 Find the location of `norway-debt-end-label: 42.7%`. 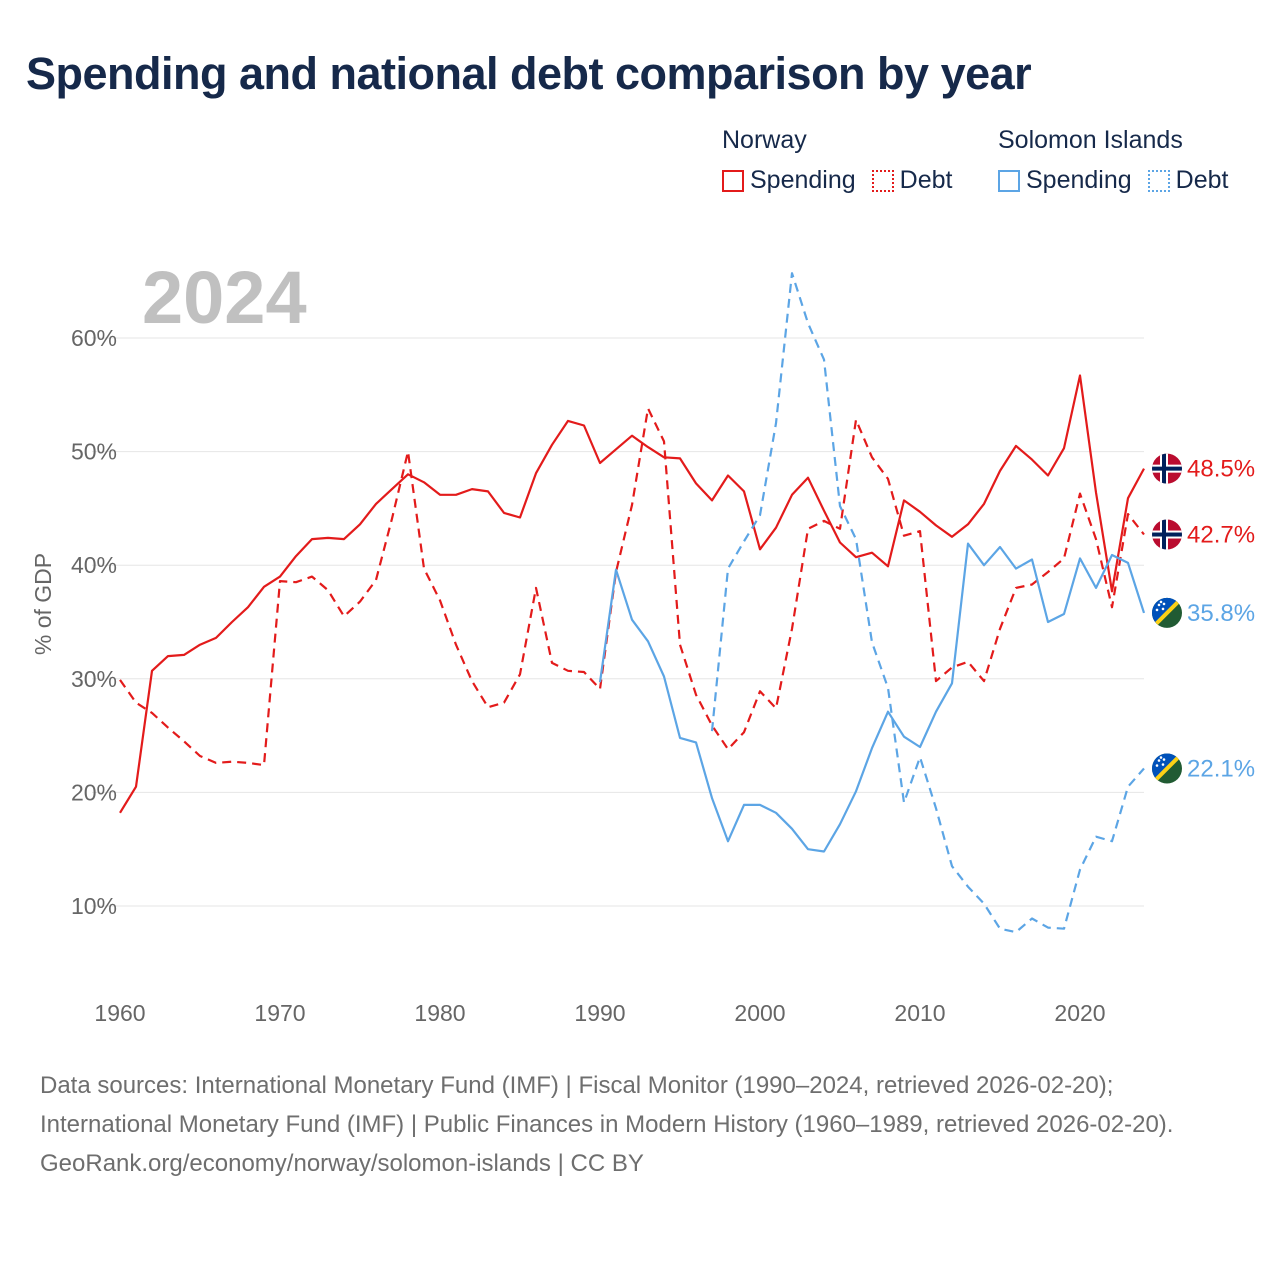

norway-debt-end-label: 42.7% is located at coordinates (1221, 535).